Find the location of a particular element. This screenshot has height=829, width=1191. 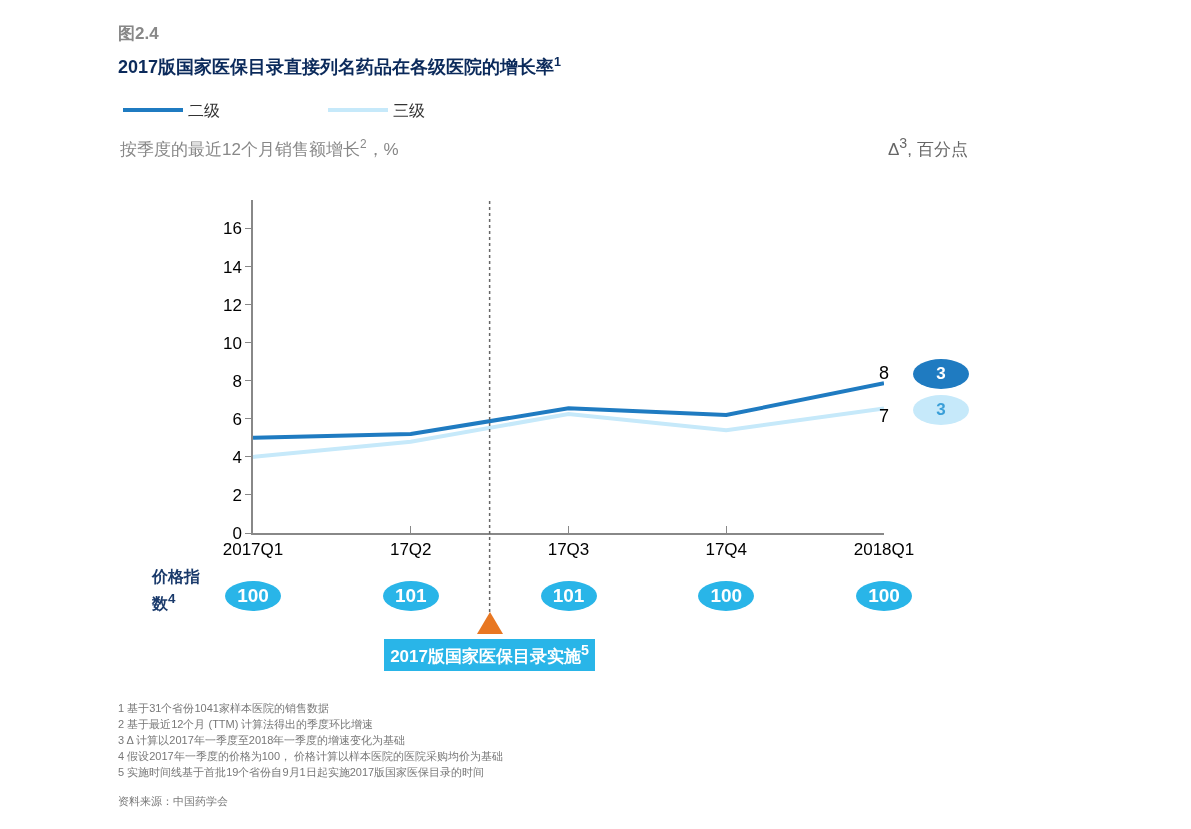

chart-subtitle: 按季度的最近12个月销售额增长$^{2}$，% is located at coordinates (259, 148).